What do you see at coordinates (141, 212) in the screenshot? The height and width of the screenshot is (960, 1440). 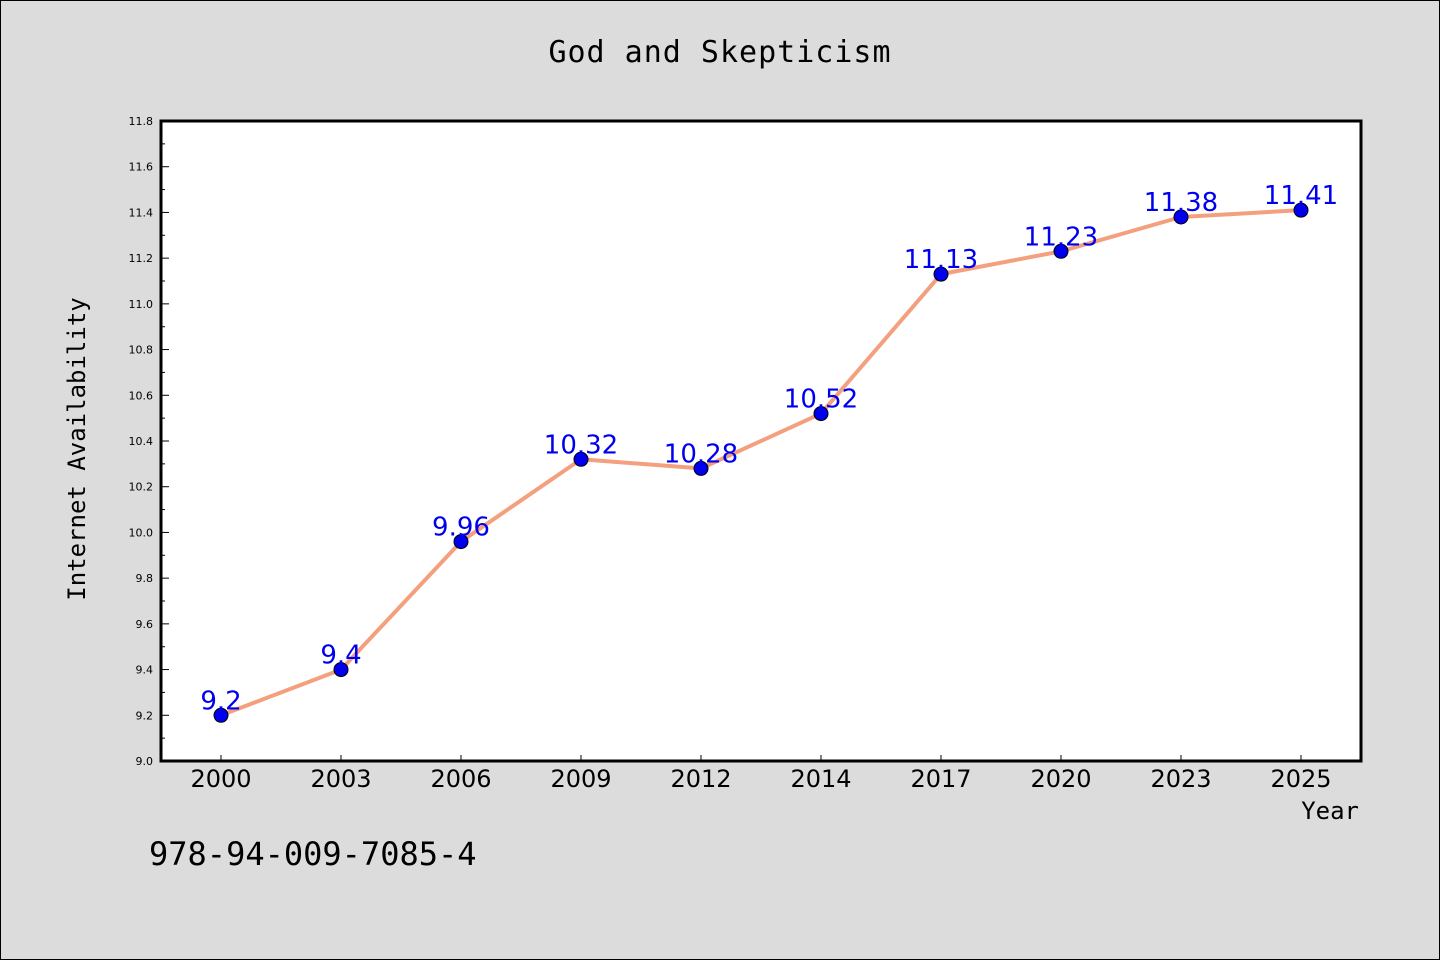 I see `y-tick-label: 11.4` at bounding box center [141, 212].